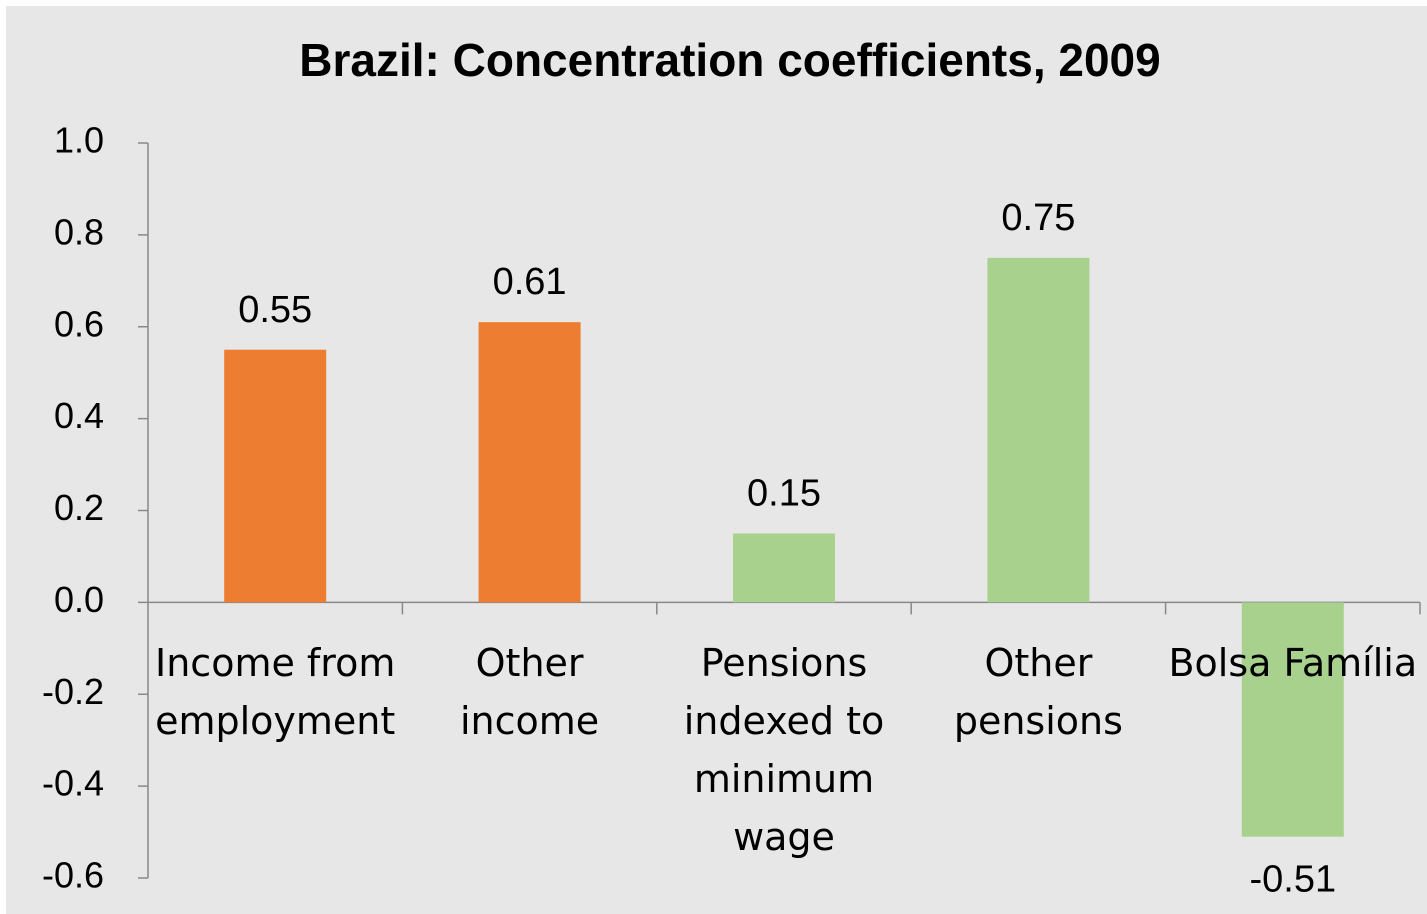 This screenshot has height=914, width=1427. I want to click on x-tick-label-box: Pensions indexed to minimum wage, so click(784, 750).